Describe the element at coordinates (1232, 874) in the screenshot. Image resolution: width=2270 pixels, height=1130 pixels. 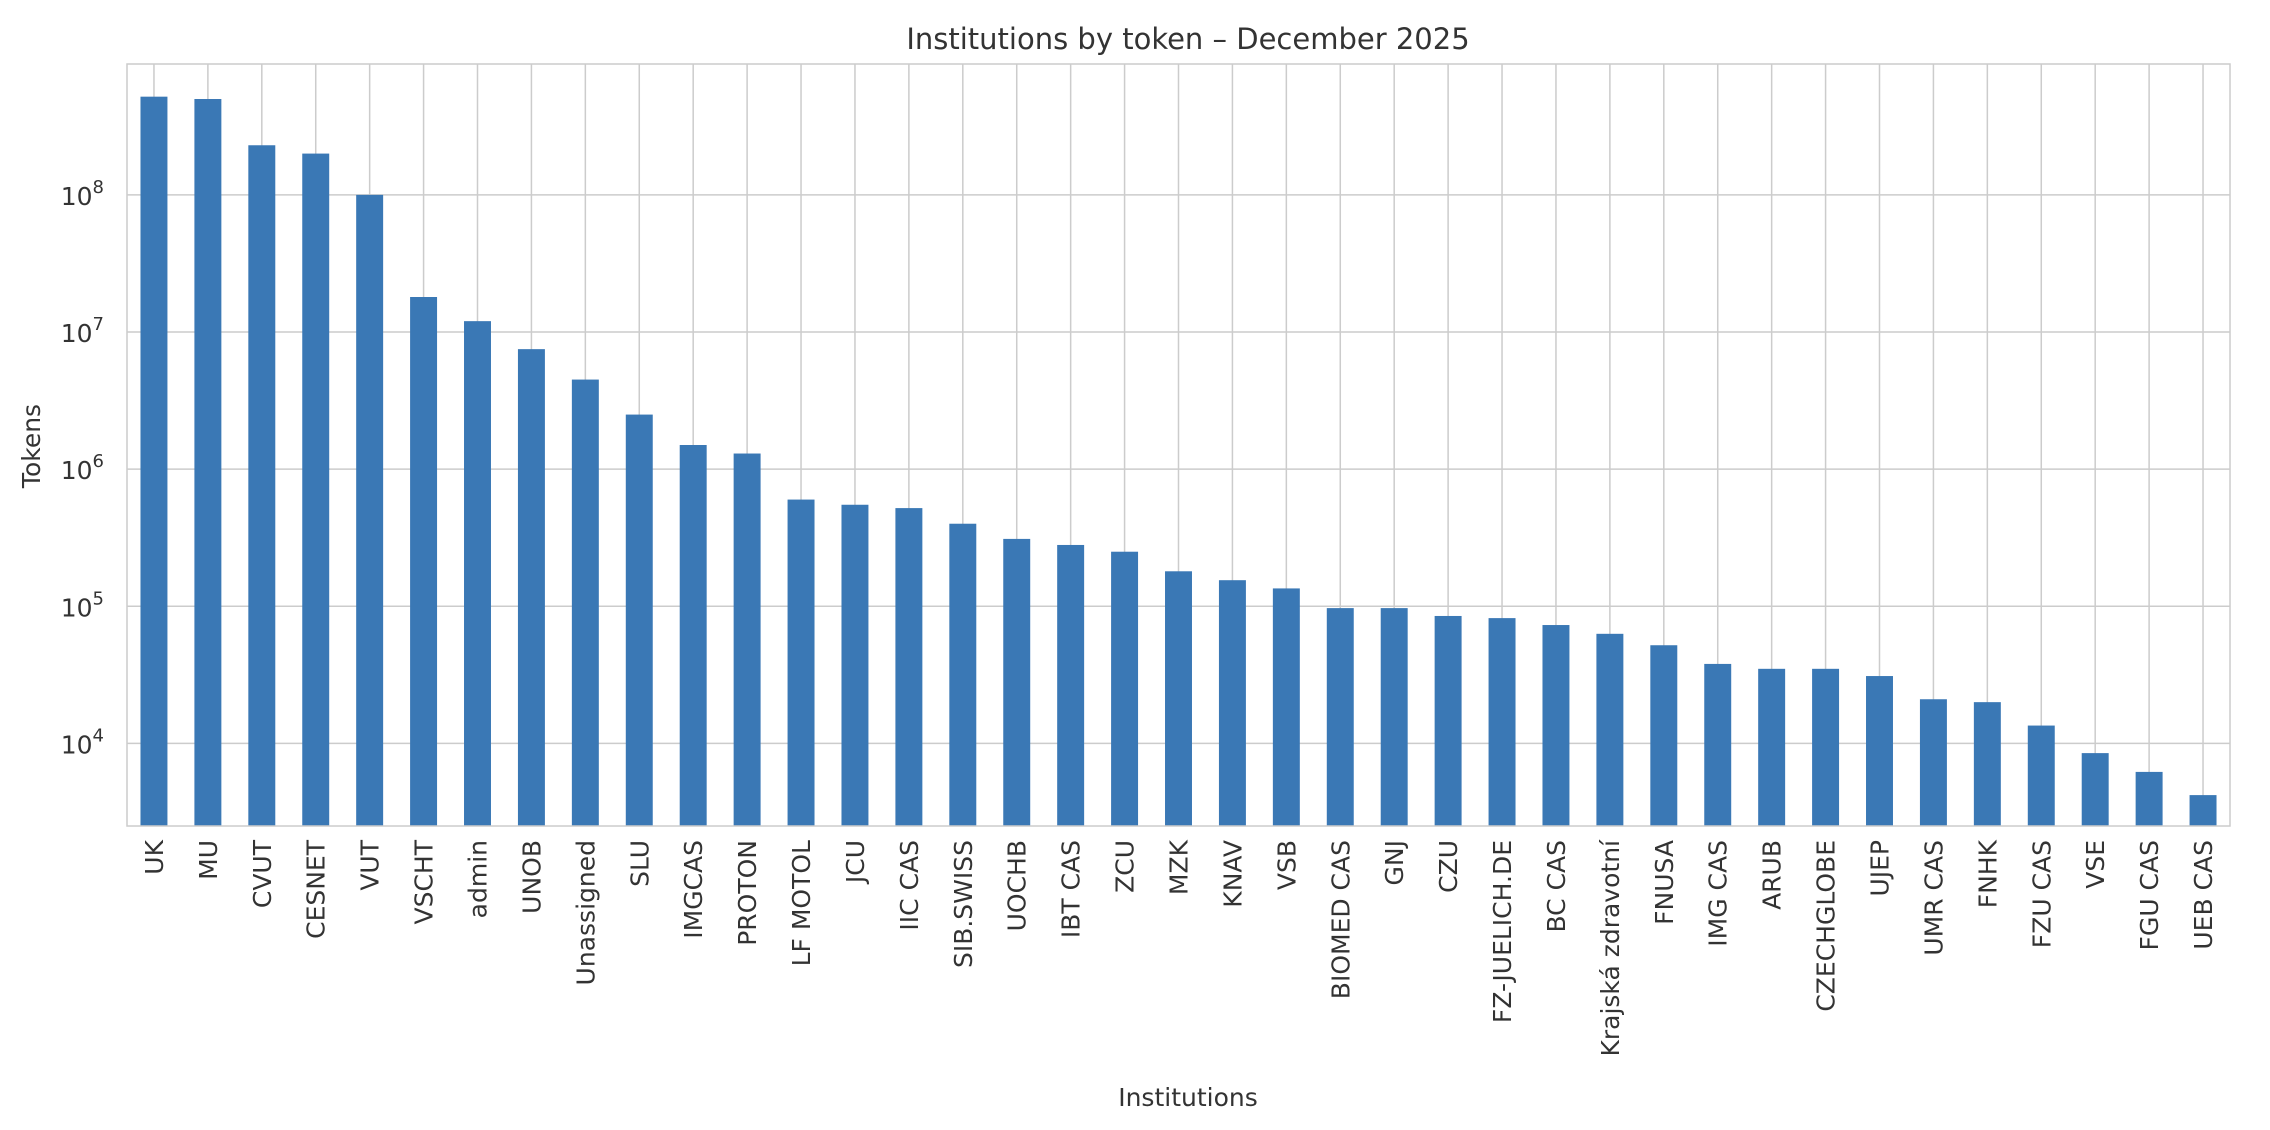
I see `x-tick-label: KNAV` at that location.